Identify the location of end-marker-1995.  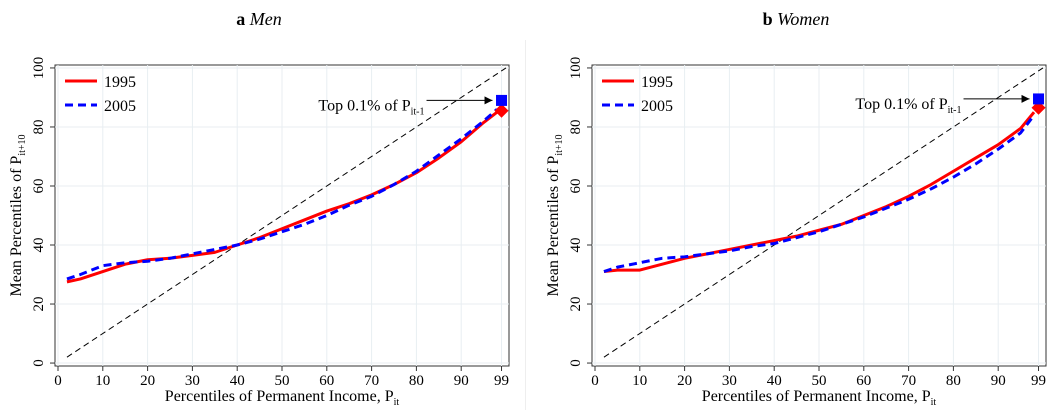
(501, 110).